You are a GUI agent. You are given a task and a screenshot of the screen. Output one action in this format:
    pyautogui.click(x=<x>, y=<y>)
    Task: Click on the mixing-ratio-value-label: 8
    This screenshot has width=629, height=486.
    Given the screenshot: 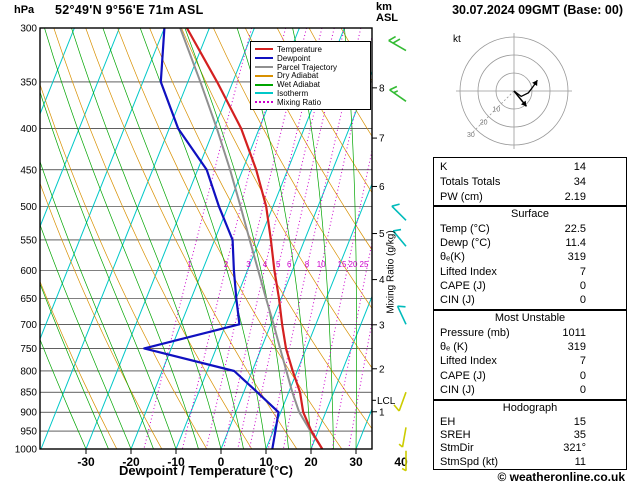 What is the action you would take?
    pyautogui.click(x=307, y=264)
    